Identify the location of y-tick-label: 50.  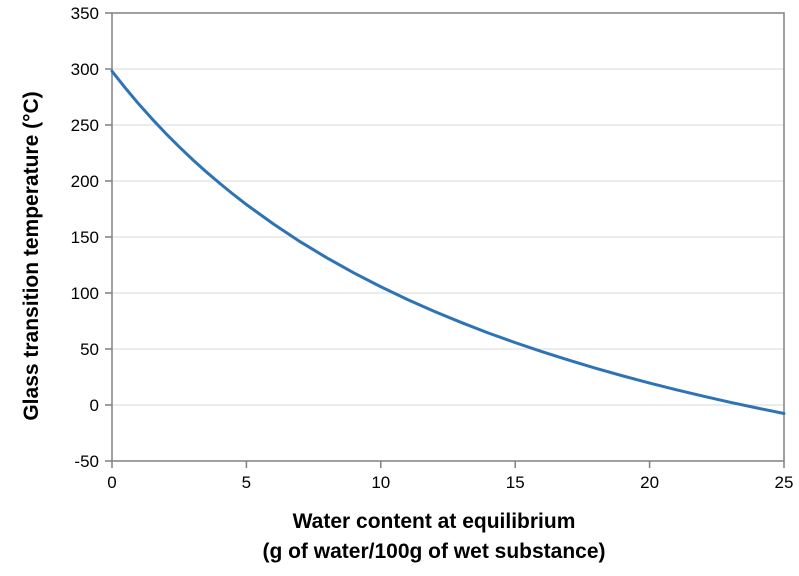
(89, 349).